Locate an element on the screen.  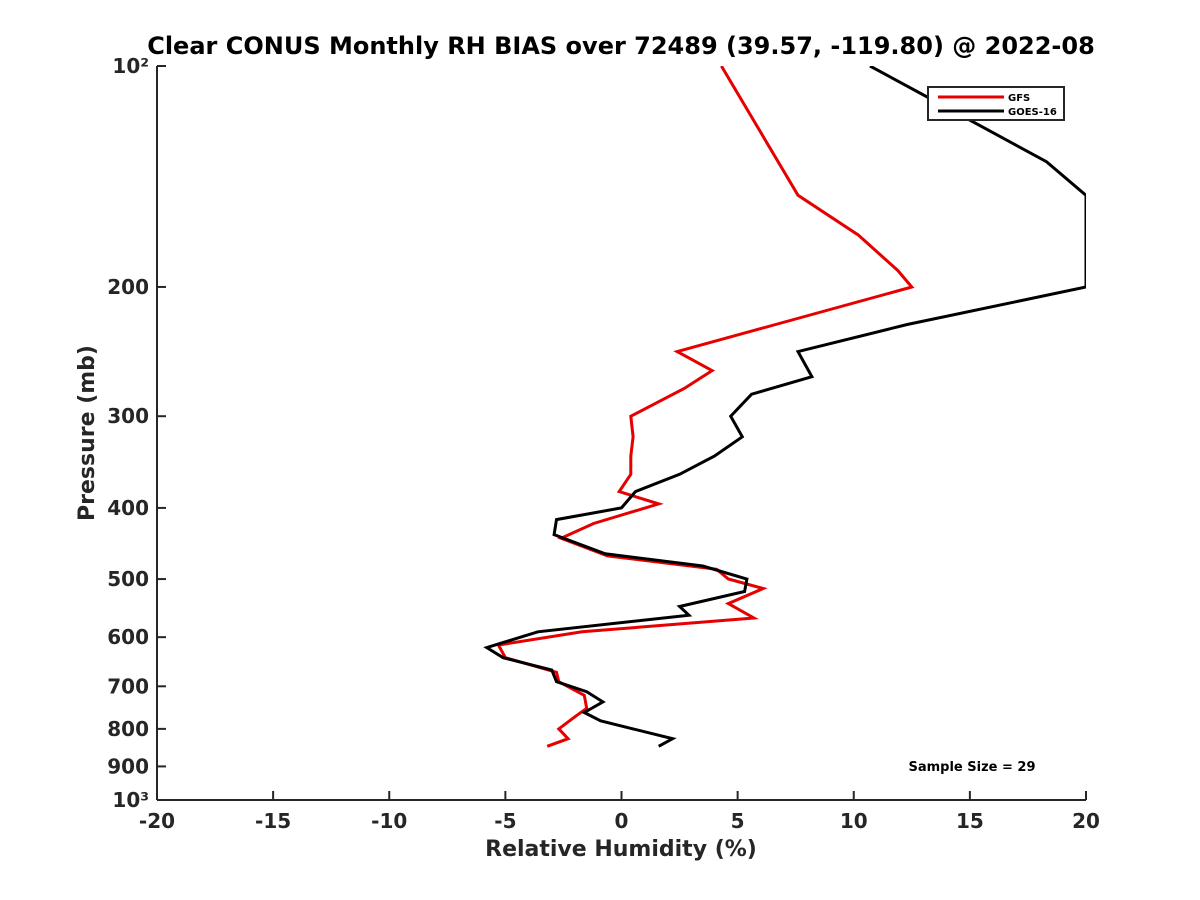
x-tick-label: -5 is located at coordinates (505, 821).